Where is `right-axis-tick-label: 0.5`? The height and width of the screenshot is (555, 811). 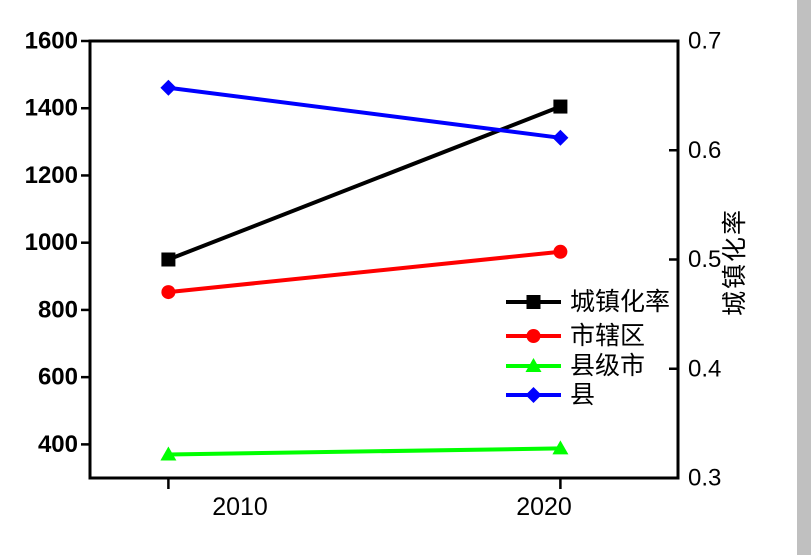
right-axis-tick-label: 0.5 is located at coordinates (704, 259).